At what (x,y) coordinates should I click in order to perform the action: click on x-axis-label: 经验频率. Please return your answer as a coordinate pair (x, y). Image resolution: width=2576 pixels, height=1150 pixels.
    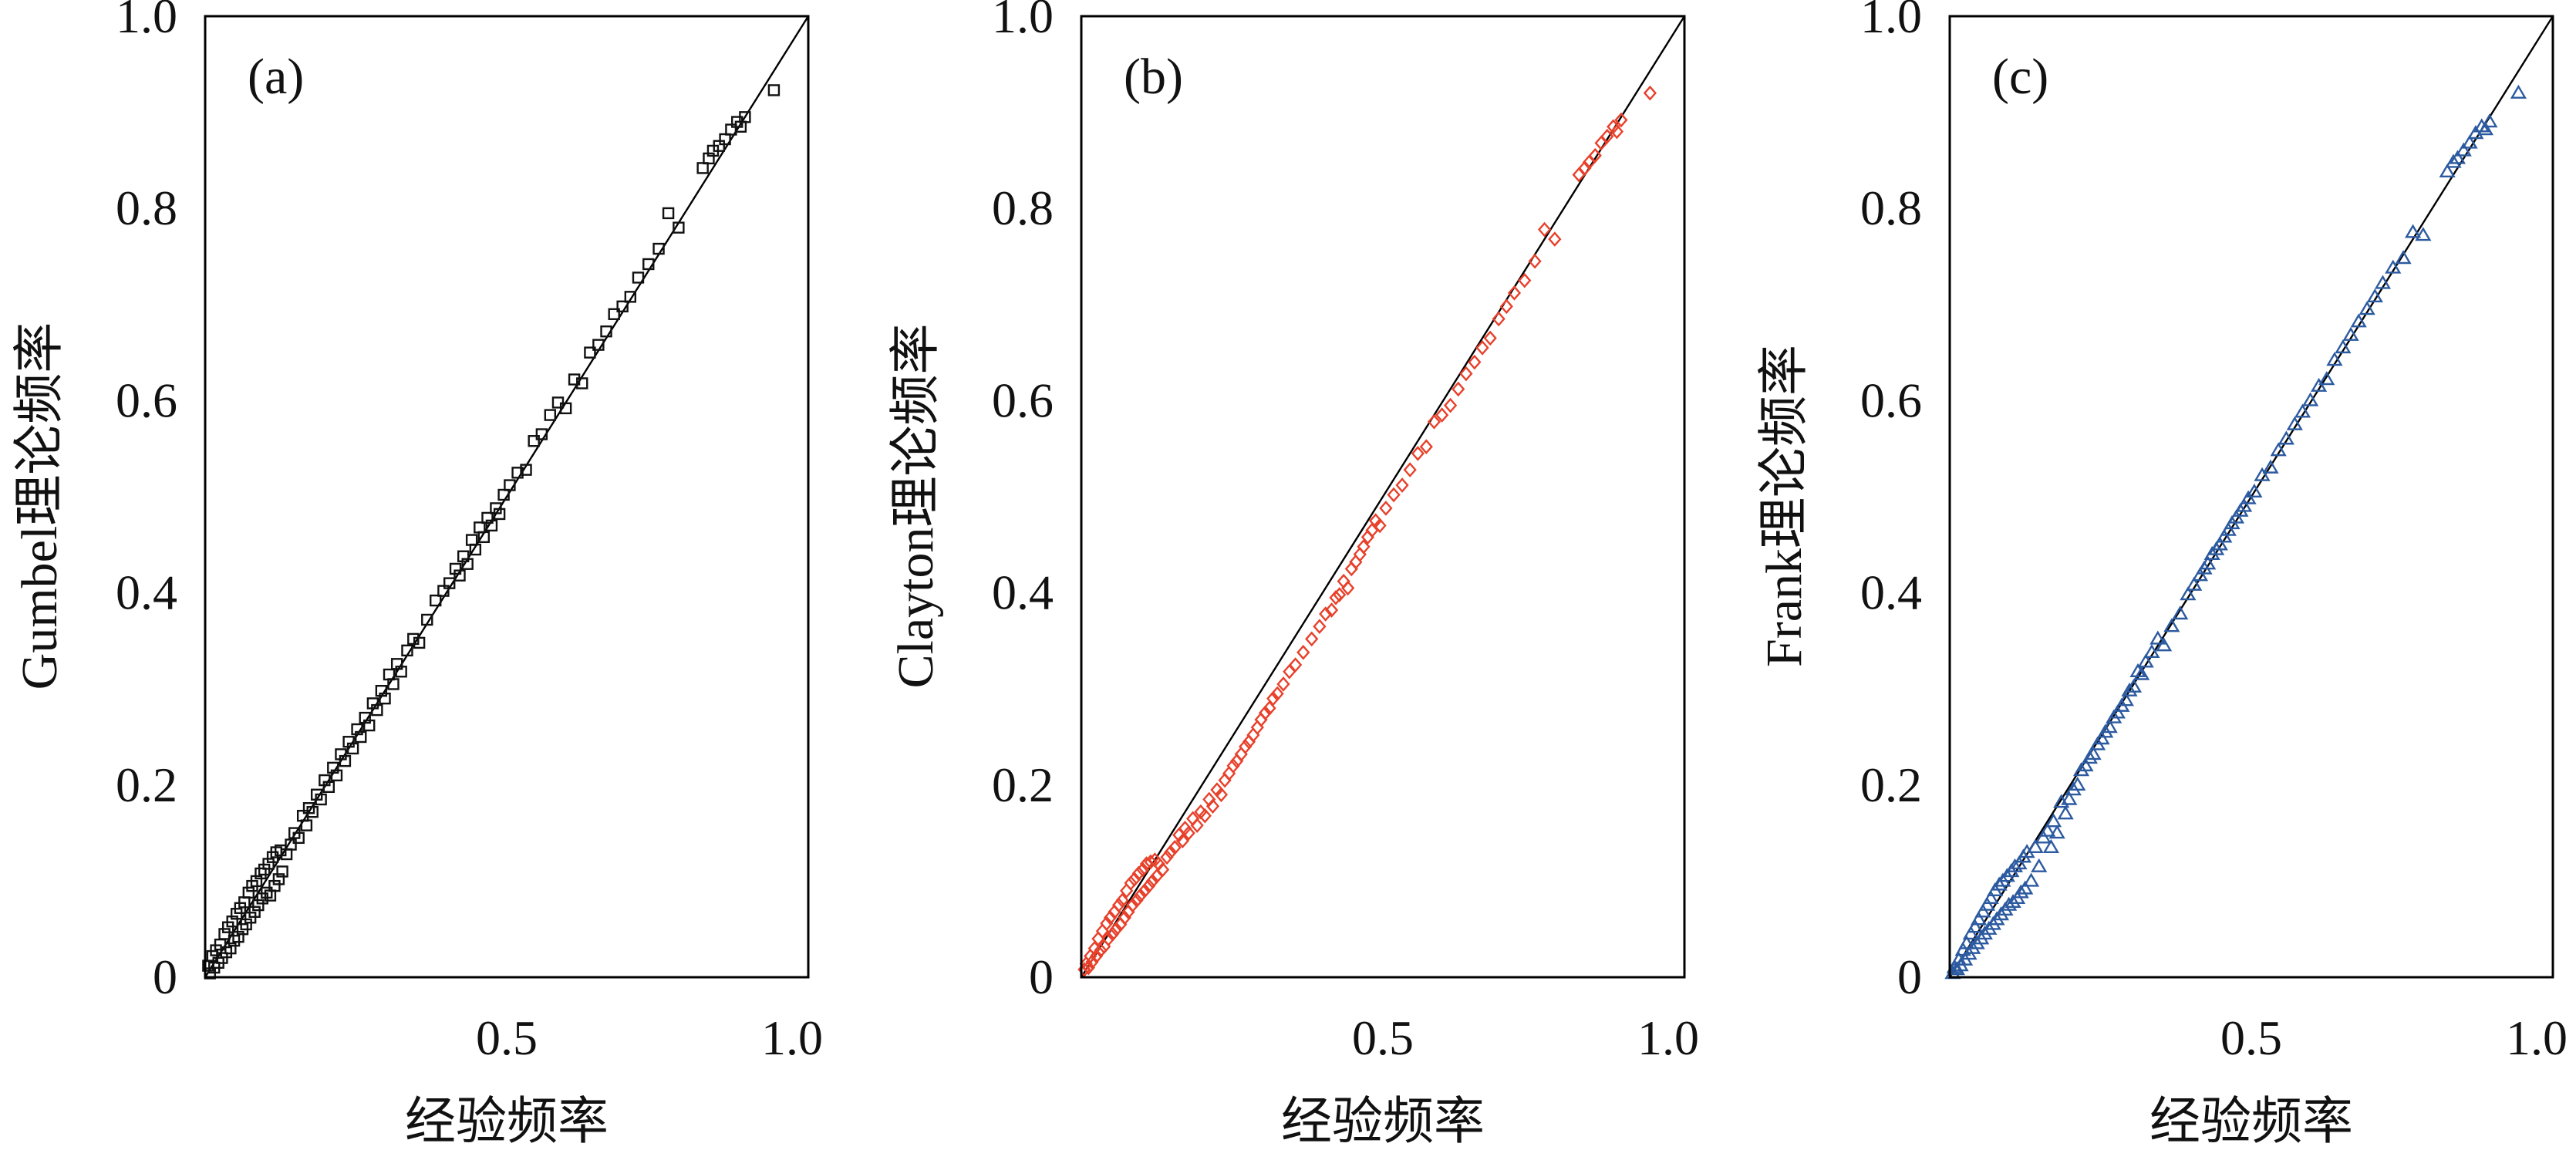
    Looking at the image, I should click on (507, 1122).